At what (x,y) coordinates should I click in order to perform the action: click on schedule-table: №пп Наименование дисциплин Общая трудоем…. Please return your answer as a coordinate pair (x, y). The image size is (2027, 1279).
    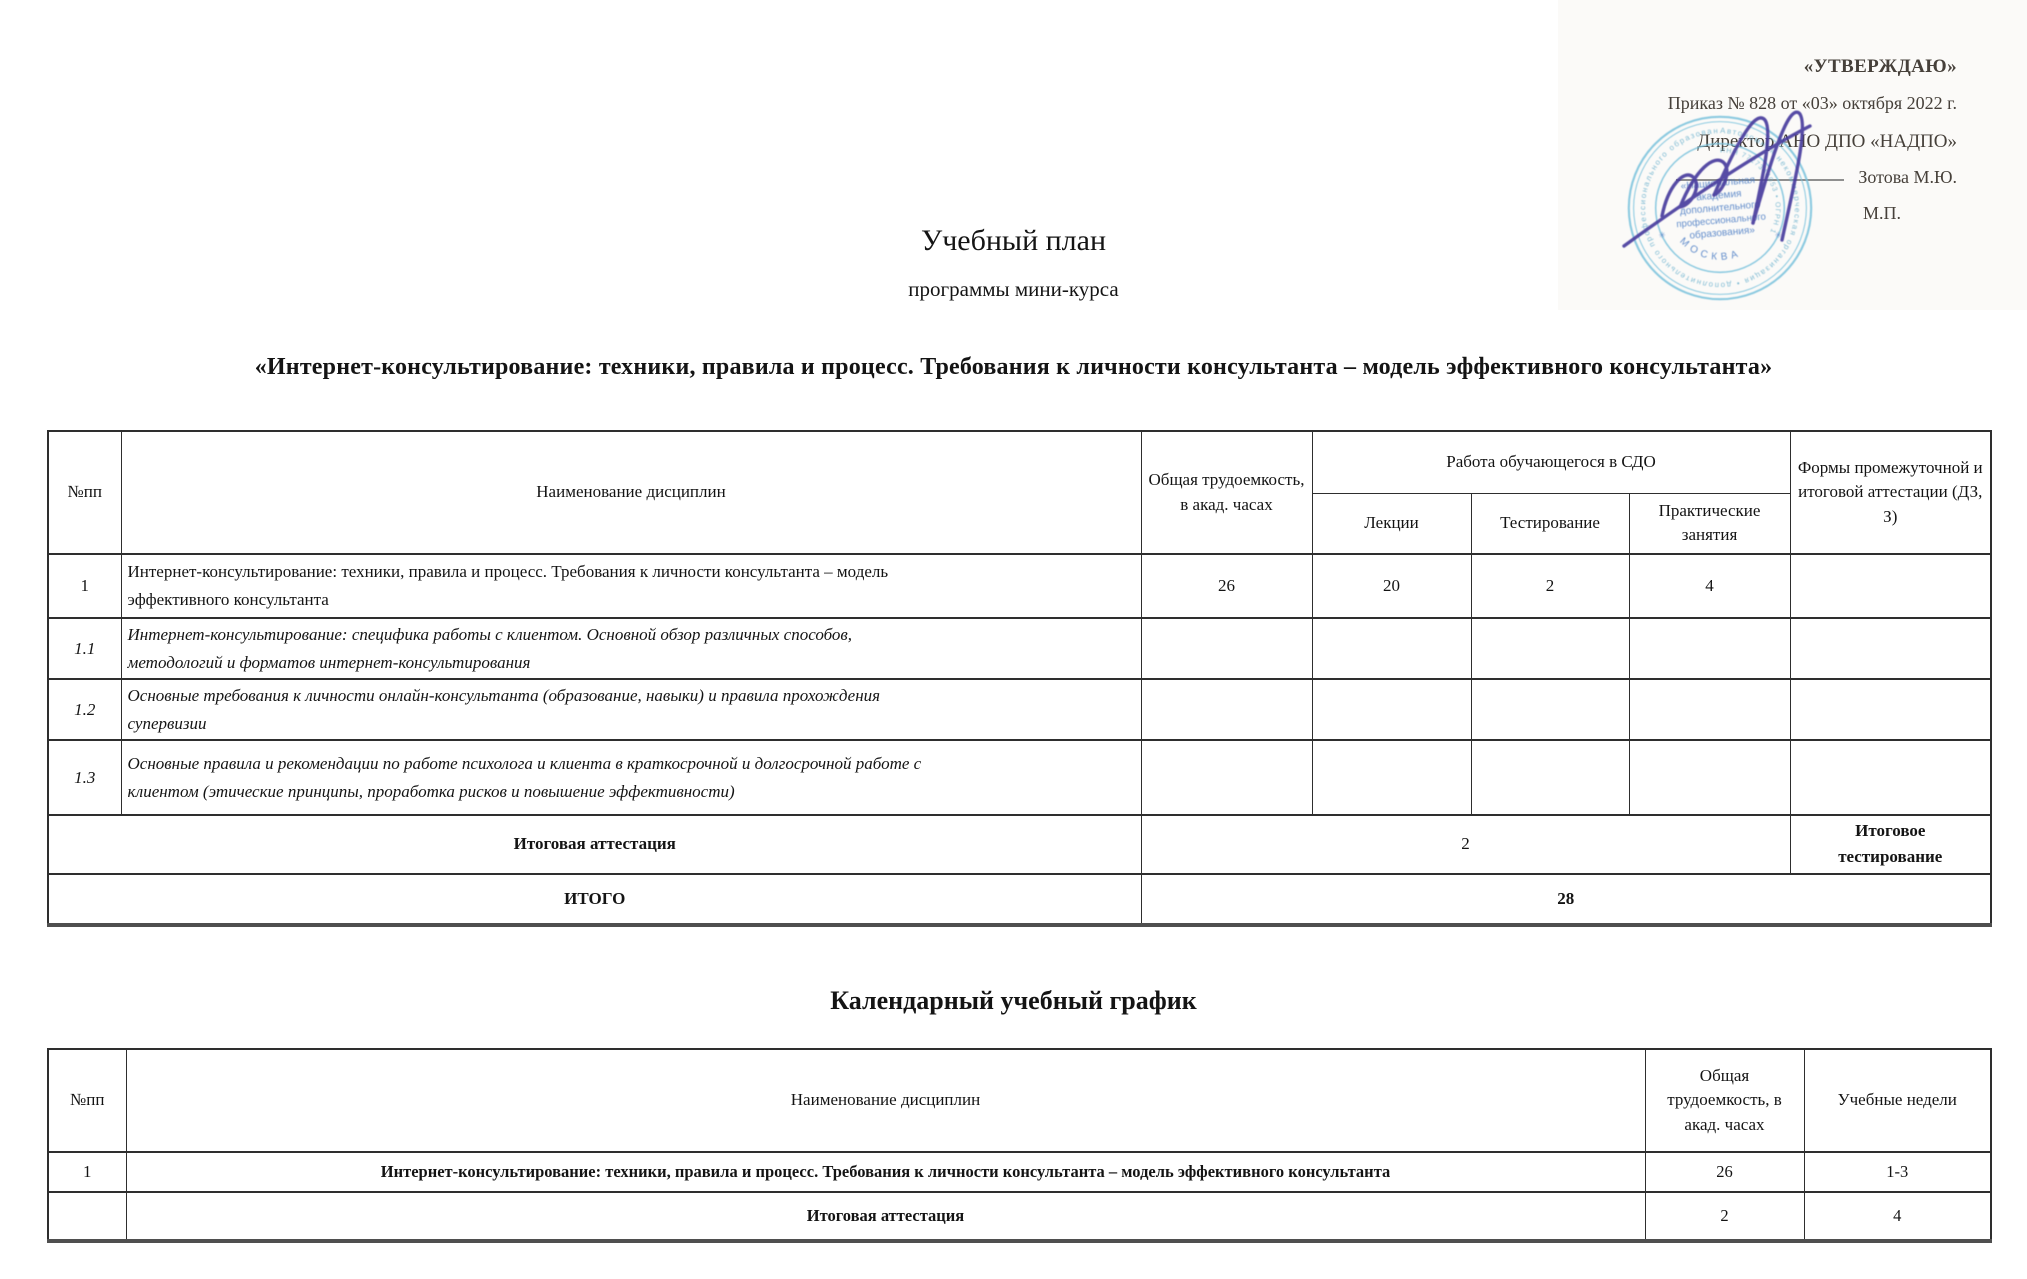
    Looking at the image, I should click on (1019, 1145).